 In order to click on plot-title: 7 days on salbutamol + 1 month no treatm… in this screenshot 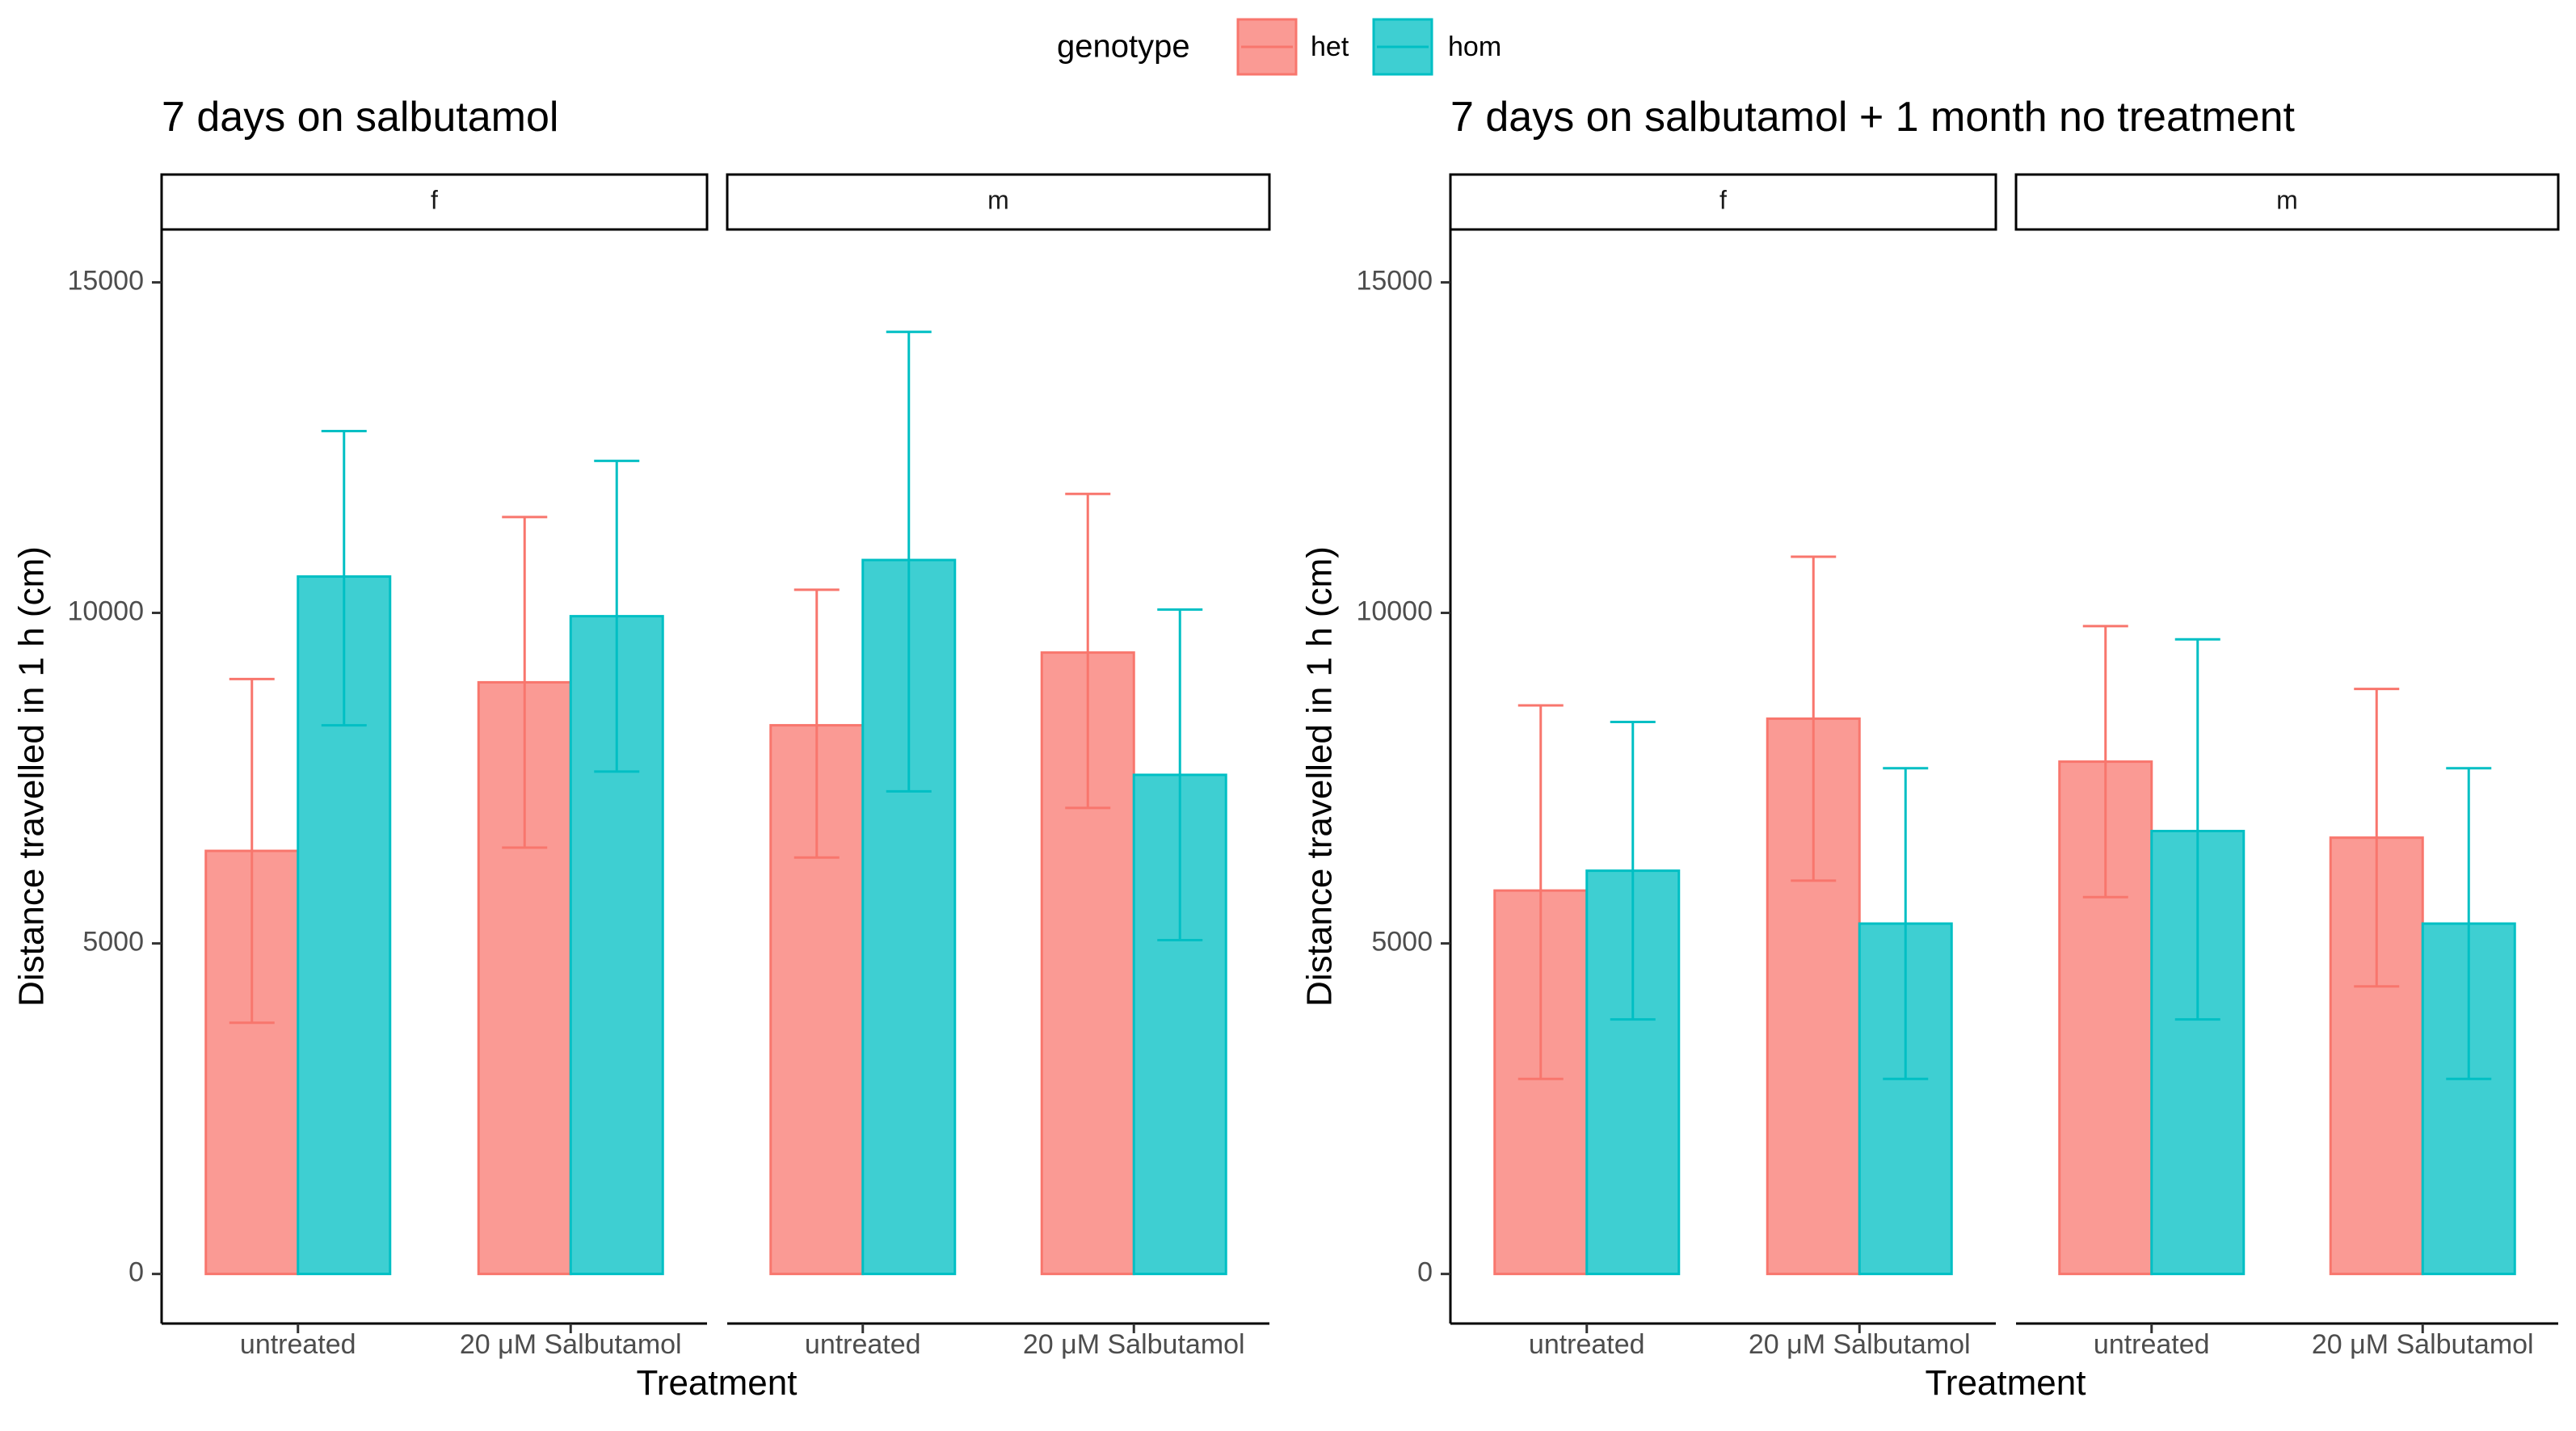, I will do `click(1873, 117)`.